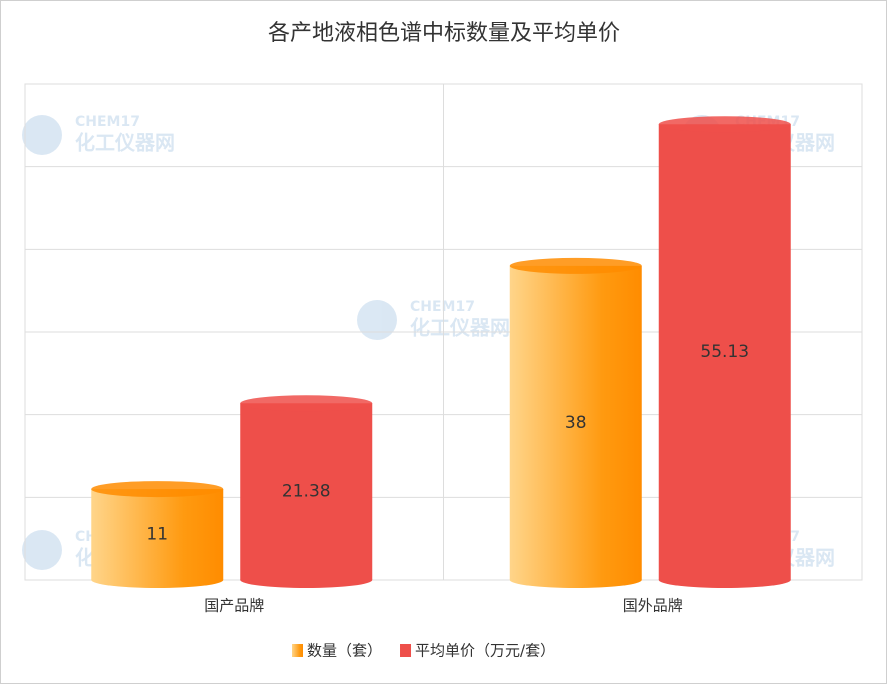  I want to click on chart-title: 各产地液相色谱中标数量及平均单价, so click(444, 33).